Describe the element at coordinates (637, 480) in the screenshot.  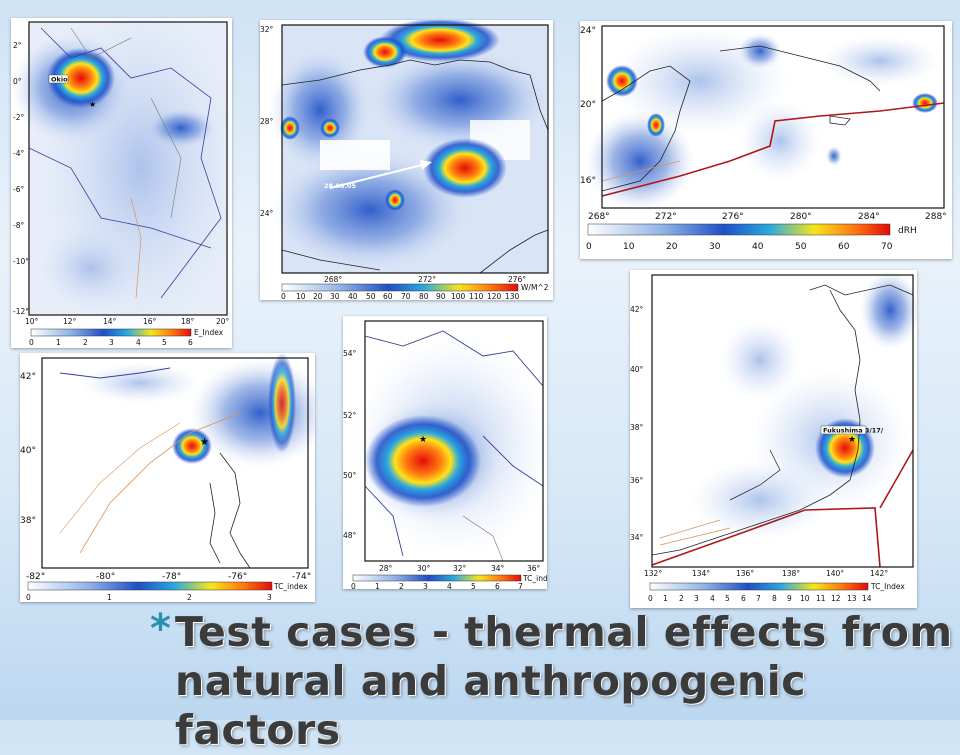
I see `y-tick: 36°` at that location.